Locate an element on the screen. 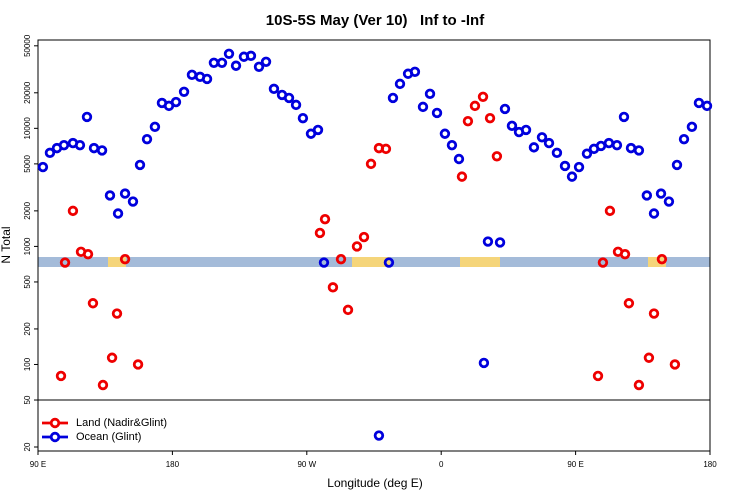 Image resolution: width=750 pixels, height=500 pixels. y-tick-label: 2000 is located at coordinates (27, 210).